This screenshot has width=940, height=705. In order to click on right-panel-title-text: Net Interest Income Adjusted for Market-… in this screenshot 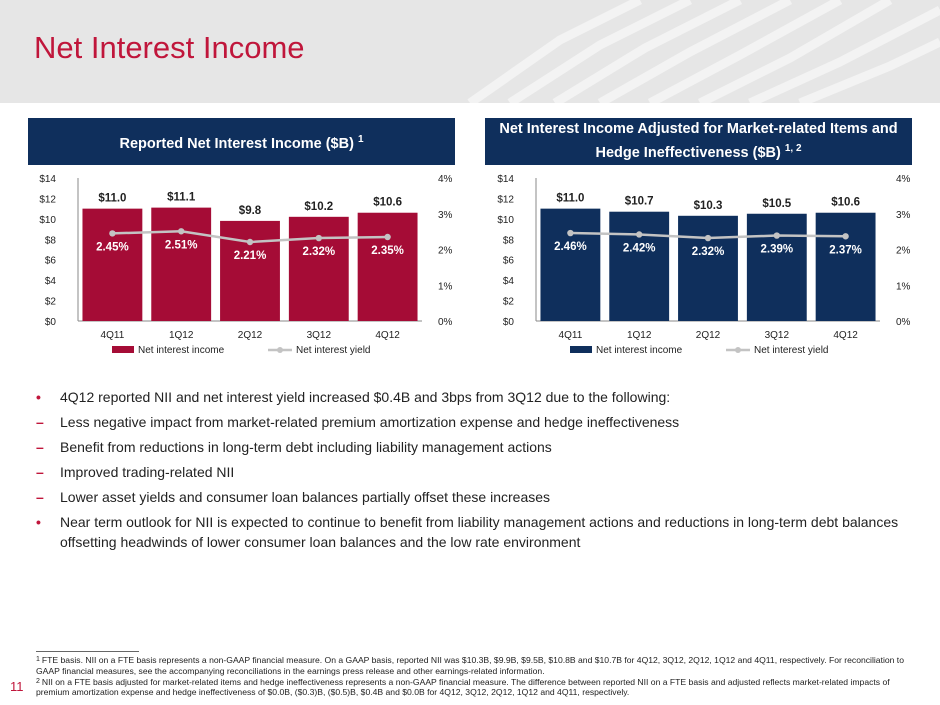, I will do `click(698, 141)`.